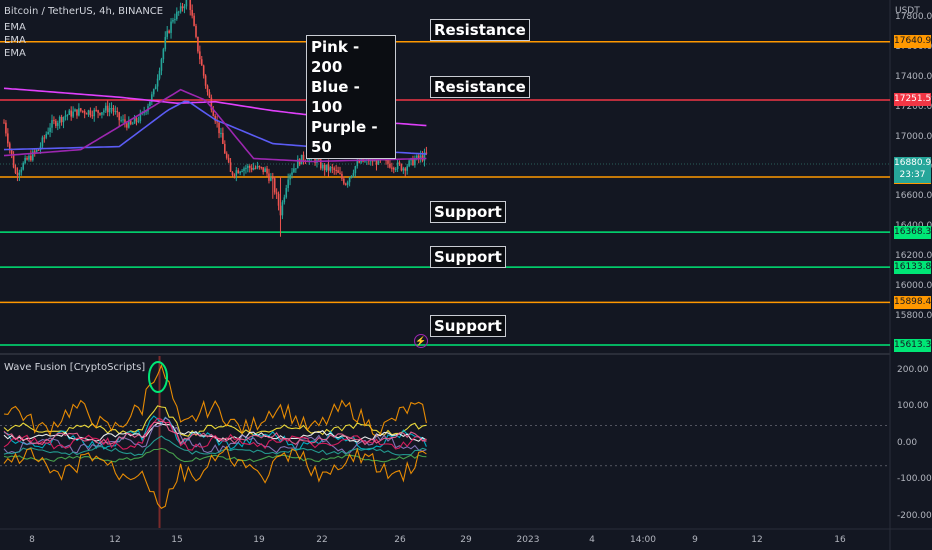 The height and width of the screenshot is (550, 932). What do you see at coordinates (468, 326) in the screenshot?
I see `support-label: Support` at bounding box center [468, 326].